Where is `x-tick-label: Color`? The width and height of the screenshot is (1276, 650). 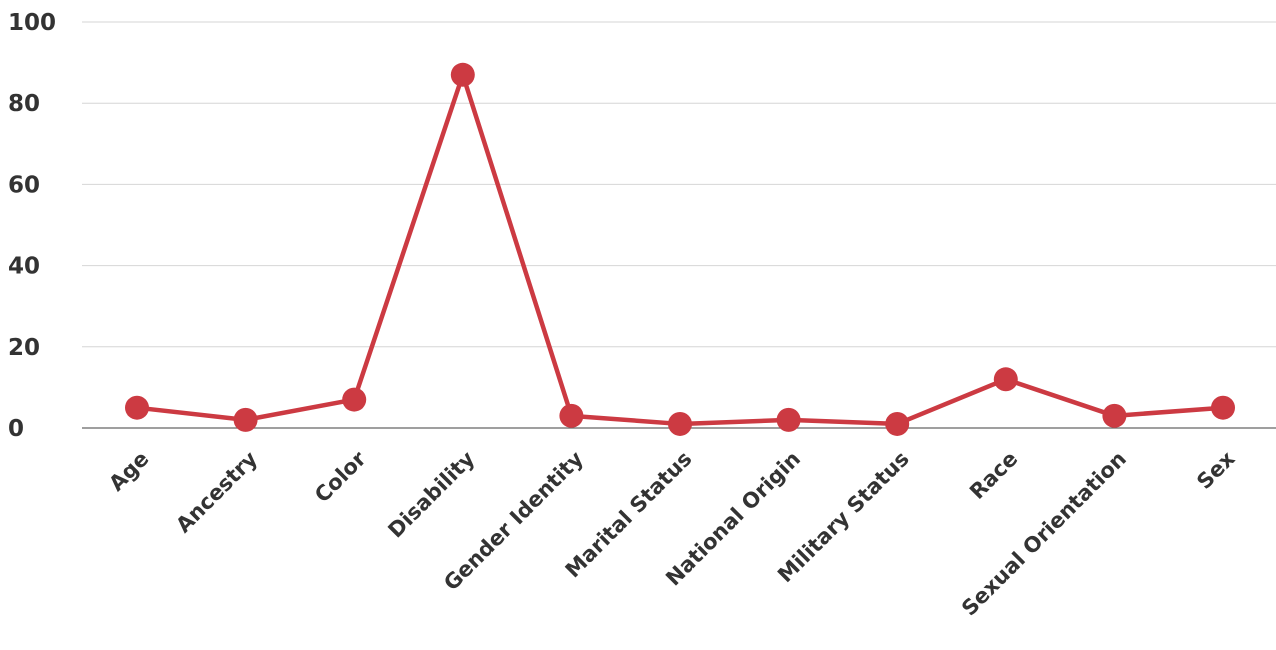
x-tick-label: Color is located at coordinates (340, 476).